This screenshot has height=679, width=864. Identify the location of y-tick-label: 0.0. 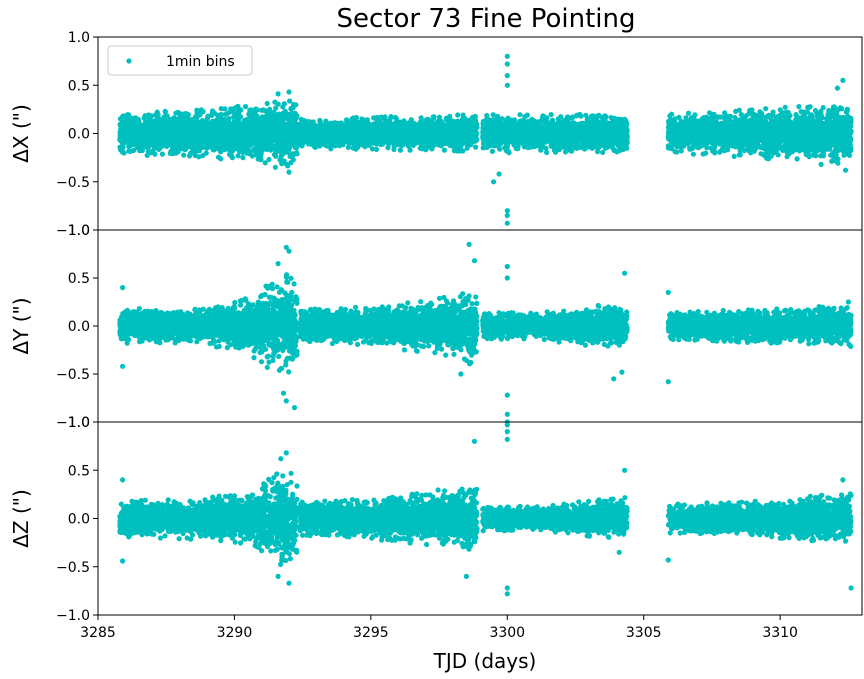
(79, 135).